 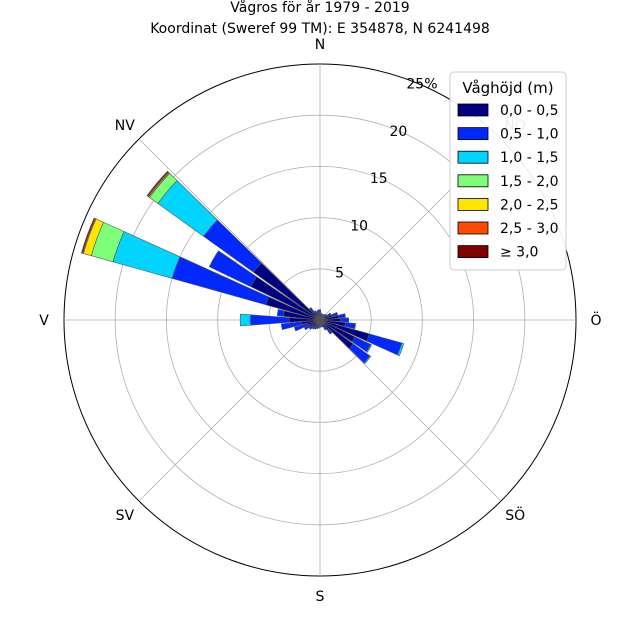 What do you see at coordinates (319, 8) in the screenshot?
I see `chart-title: Vågros för år 1979 - 2019` at bounding box center [319, 8].